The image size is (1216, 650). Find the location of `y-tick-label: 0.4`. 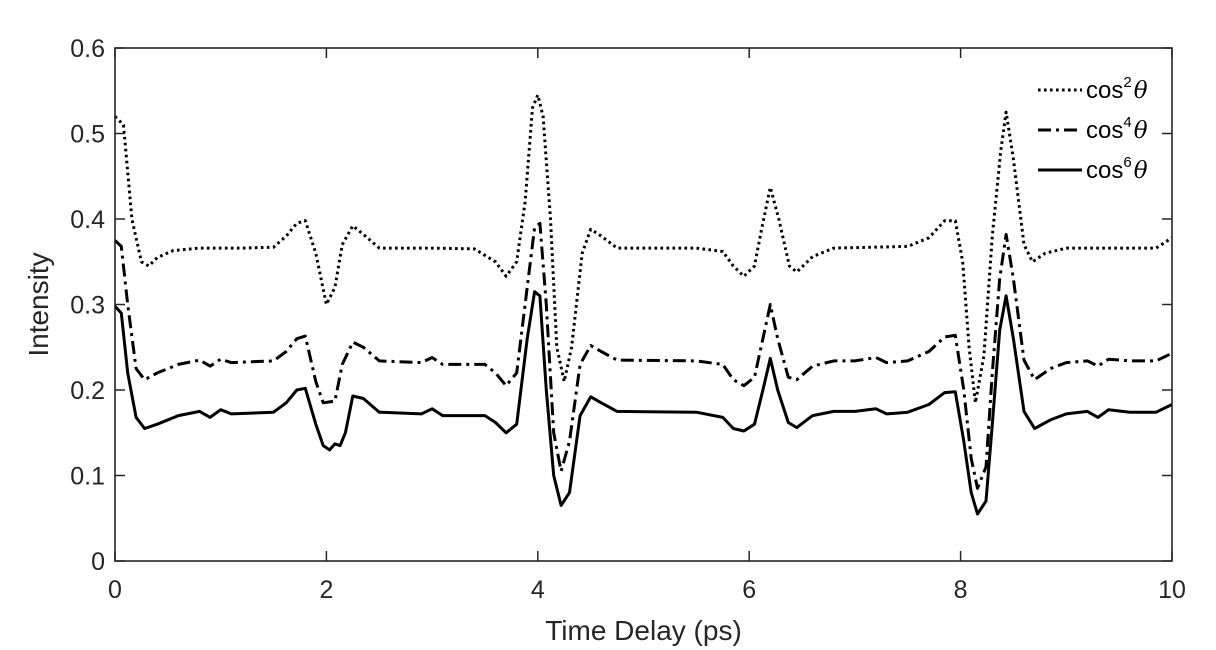

y-tick-label: 0.4 is located at coordinates (87, 220).